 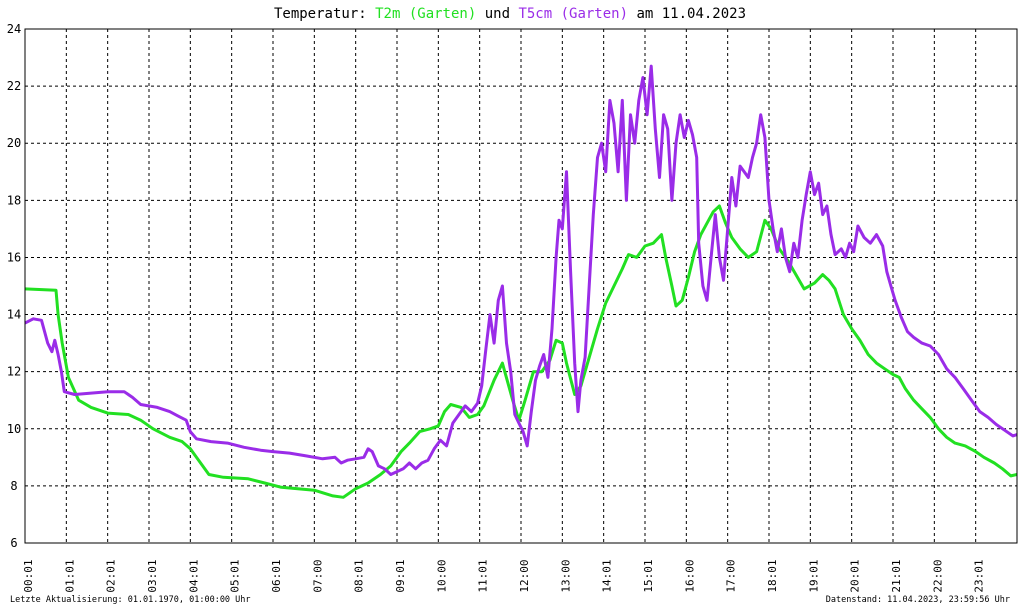 What do you see at coordinates (573, 14) in the screenshot?
I see `title-series2: T5cm (Garten)` at bounding box center [573, 14].